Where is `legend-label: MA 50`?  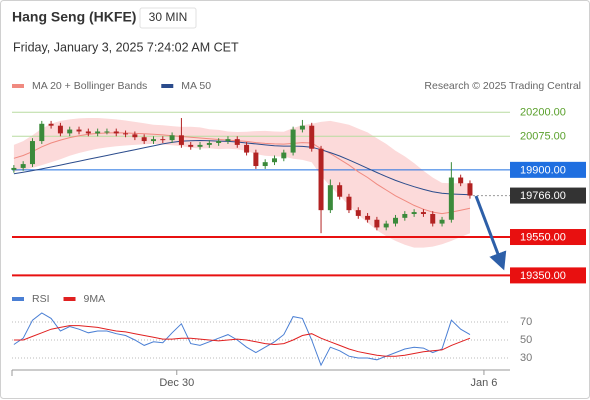
legend-label: MA 50 is located at coordinates (196, 86).